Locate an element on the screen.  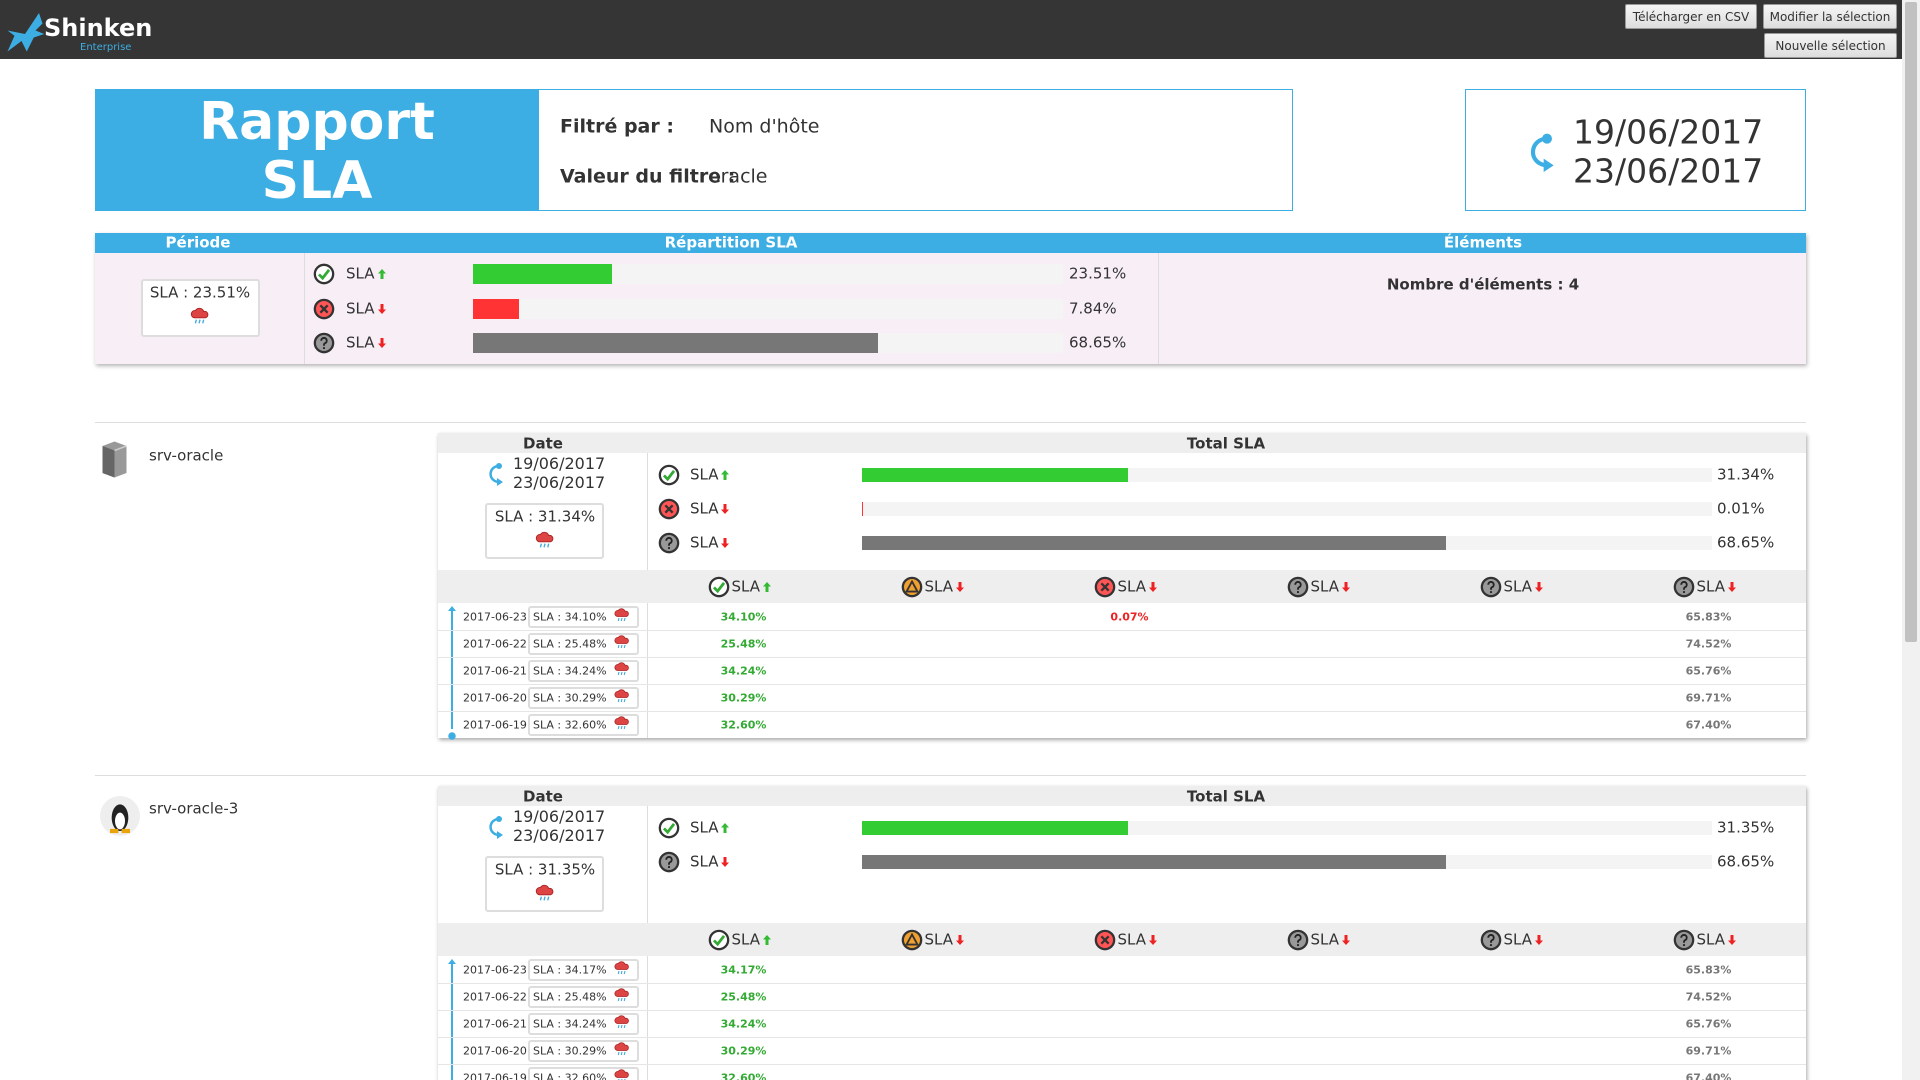
summary-header-label: Période is located at coordinates (198, 242).